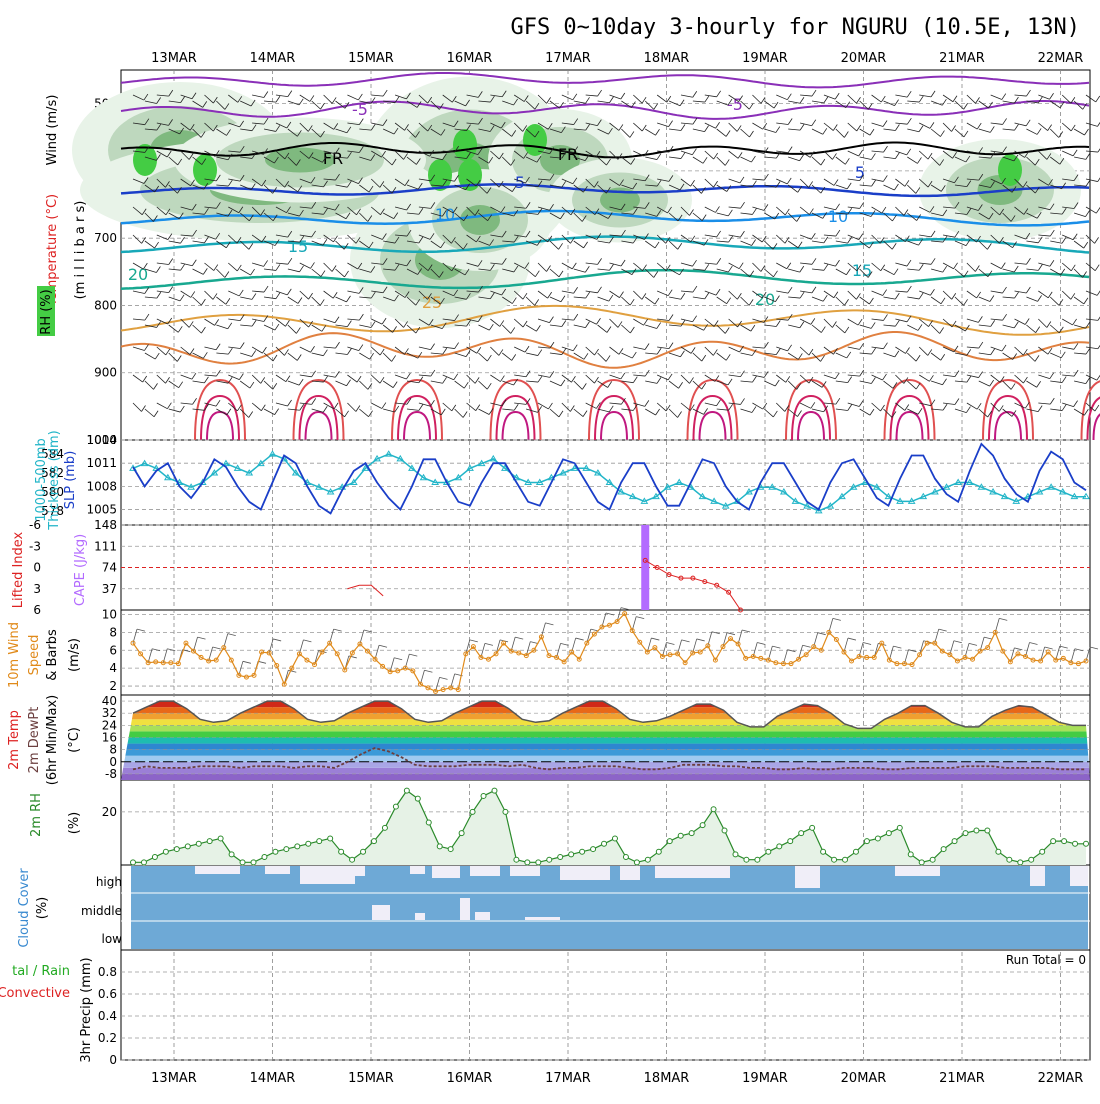  What do you see at coordinates (74, 740) in the screenshot?
I see `panel5-unit: (°C)` at bounding box center [74, 740].